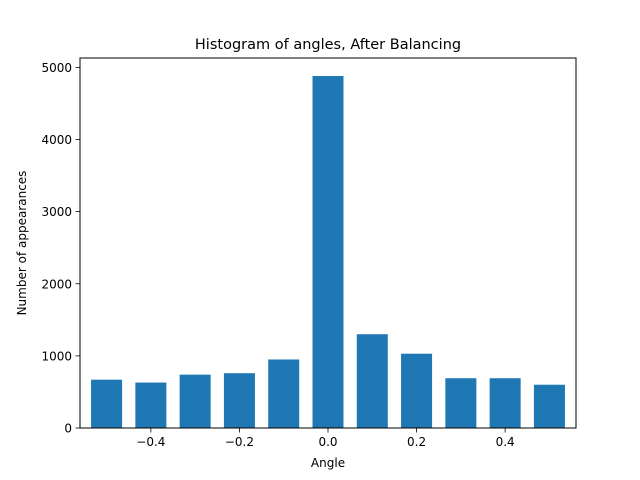 The image size is (640, 480). Describe the element at coordinates (56, 356) in the screenshot. I see `y-tick-label: 1000` at that location.